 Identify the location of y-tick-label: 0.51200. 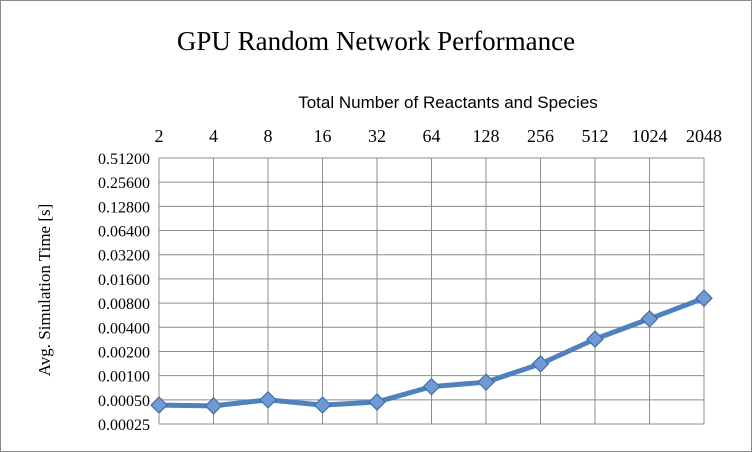
(124, 159).